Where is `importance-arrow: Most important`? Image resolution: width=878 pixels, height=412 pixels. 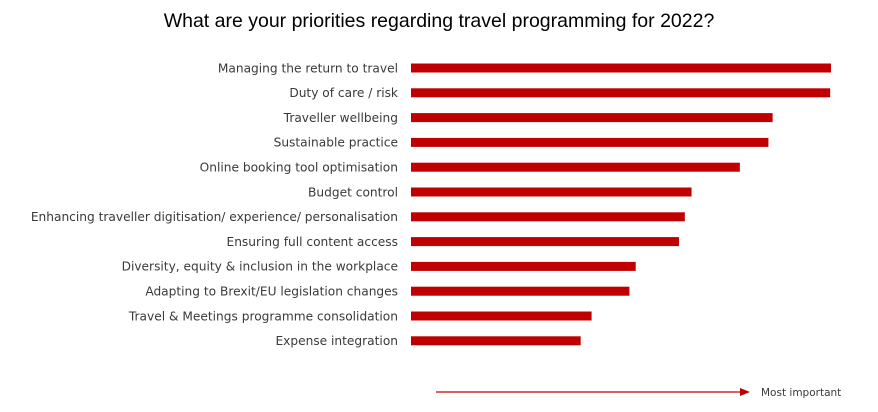
importance-arrow: Most important is located at coordinates (638, 393).